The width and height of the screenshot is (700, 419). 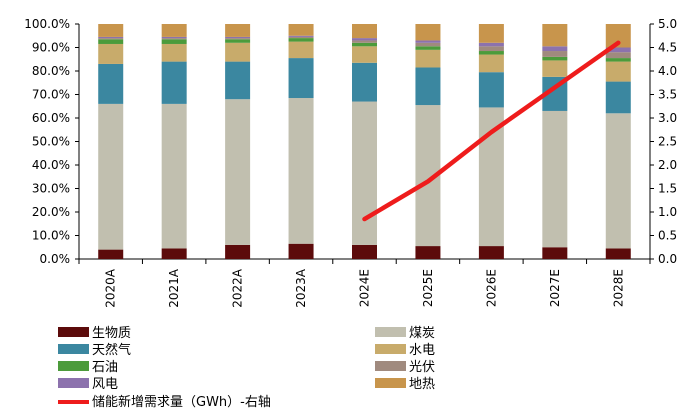 I want to click on legend-label: 生物质, so click(x=111, y=333).